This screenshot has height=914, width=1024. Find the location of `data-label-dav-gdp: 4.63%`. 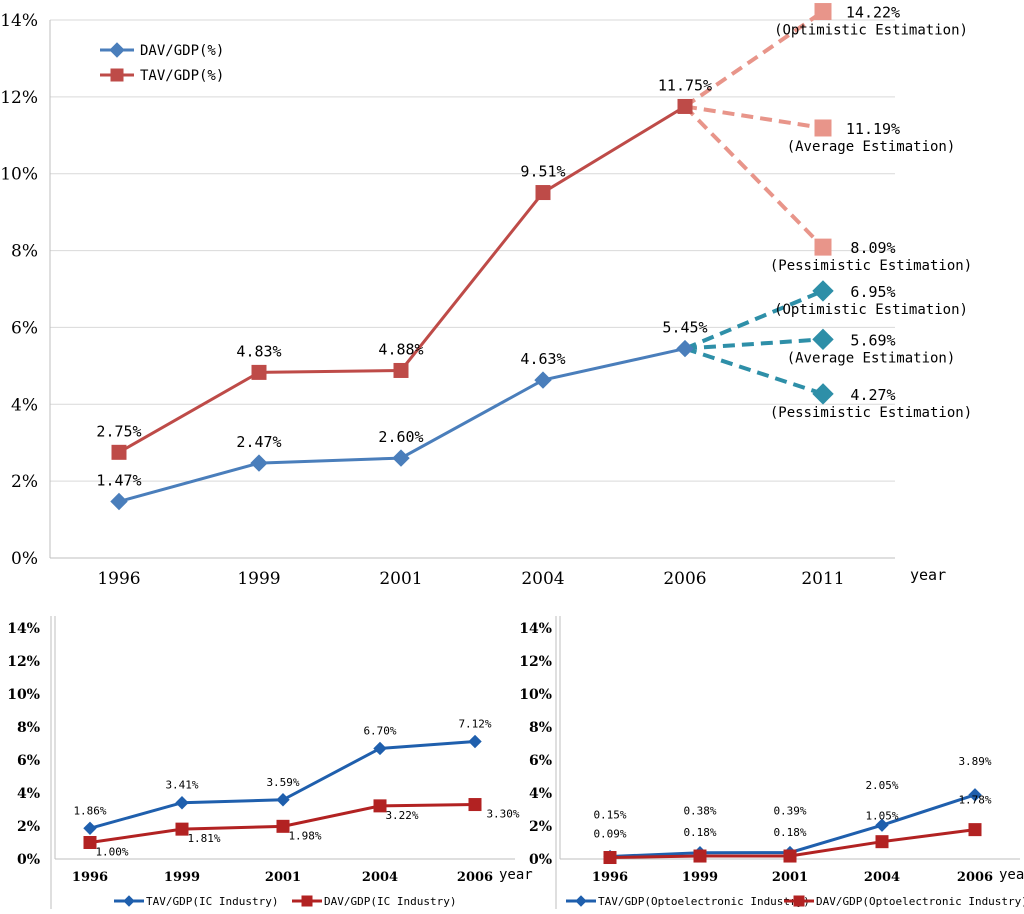

data-label-dav-gdp: 4.63% is located at coordinates (542, 359).